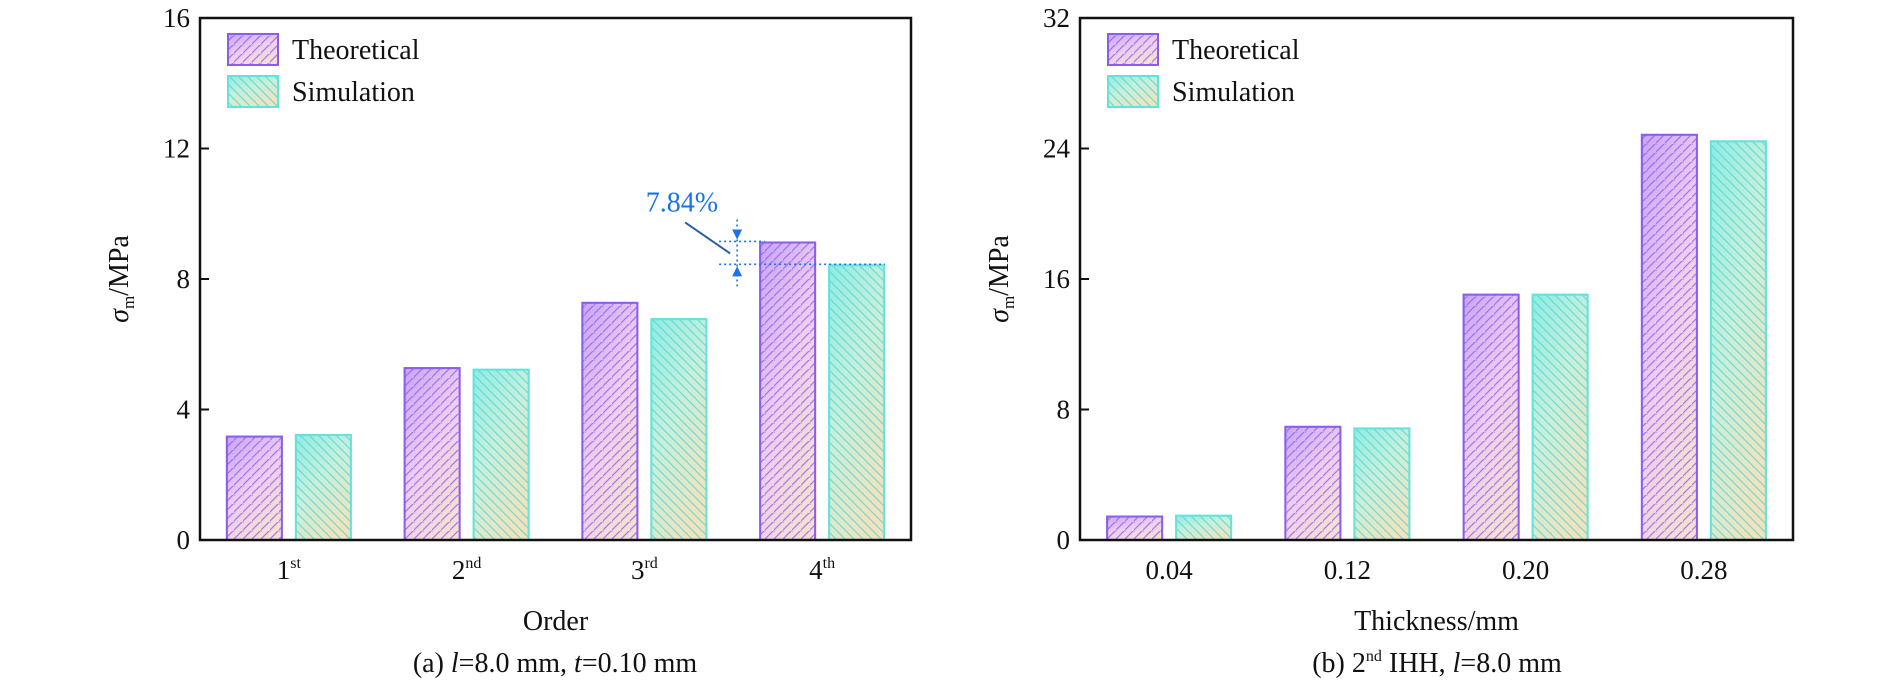 The image size is (1890, 684). I want to click on x-tick-label: 0.20, so click(1525, 570).